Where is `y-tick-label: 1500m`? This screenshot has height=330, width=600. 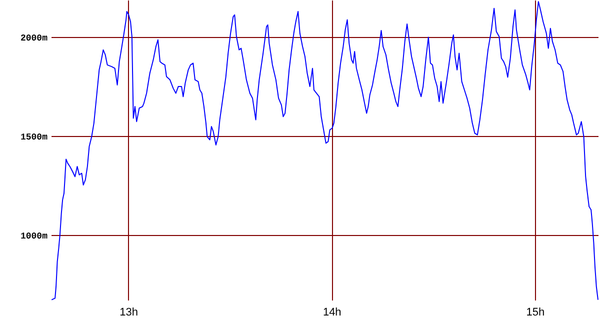
y-tick-label: 1500m is located at coordinates (34, 137).